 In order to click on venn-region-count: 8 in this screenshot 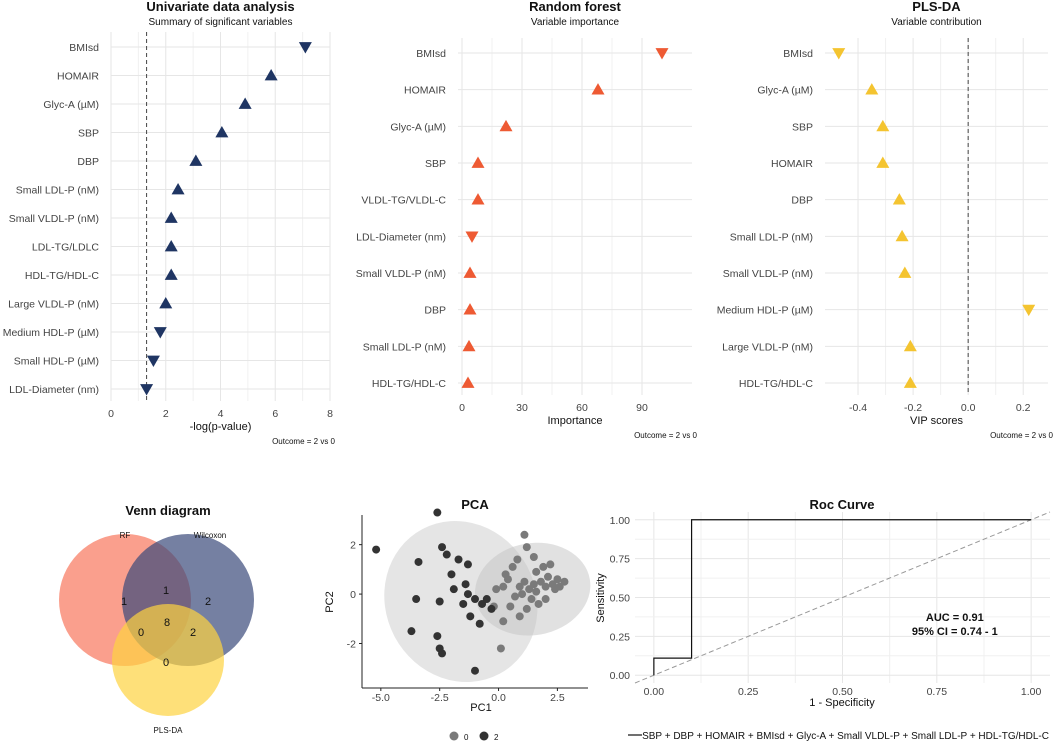, I will do `click(167, 623)`.